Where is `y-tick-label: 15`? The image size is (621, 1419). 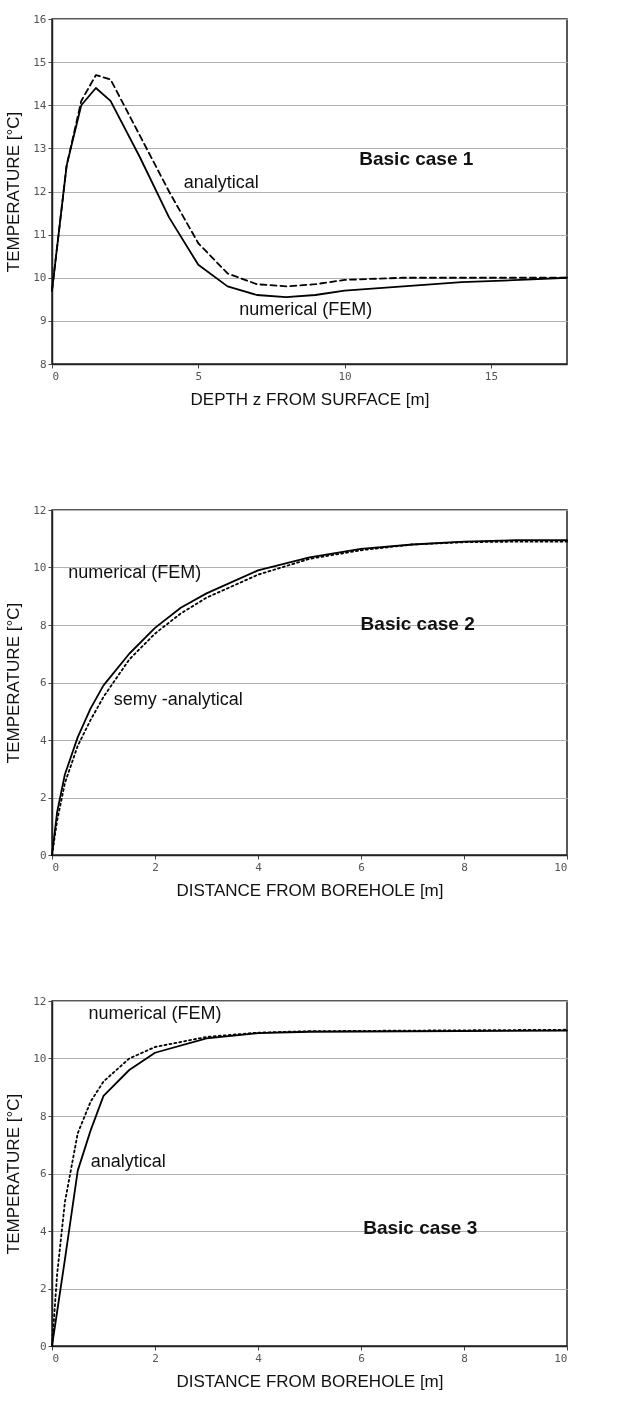
y-tick-label: 15 is located at coordinates (40, 62).